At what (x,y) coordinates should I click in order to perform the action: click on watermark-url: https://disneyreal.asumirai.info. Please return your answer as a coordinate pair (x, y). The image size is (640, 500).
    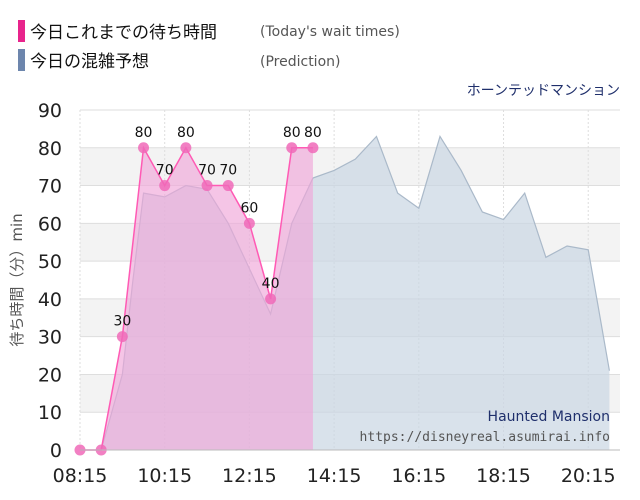
    Looking at the image, I should click on (485, 437).